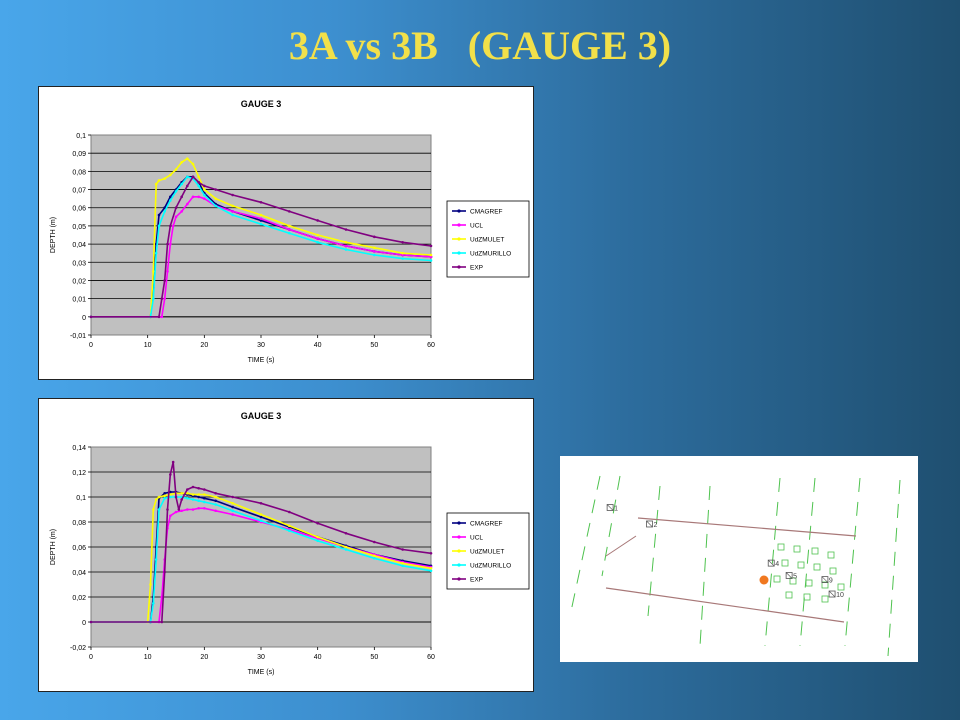  I want to click on y-tick-label: 0,06, so click(79, 209).